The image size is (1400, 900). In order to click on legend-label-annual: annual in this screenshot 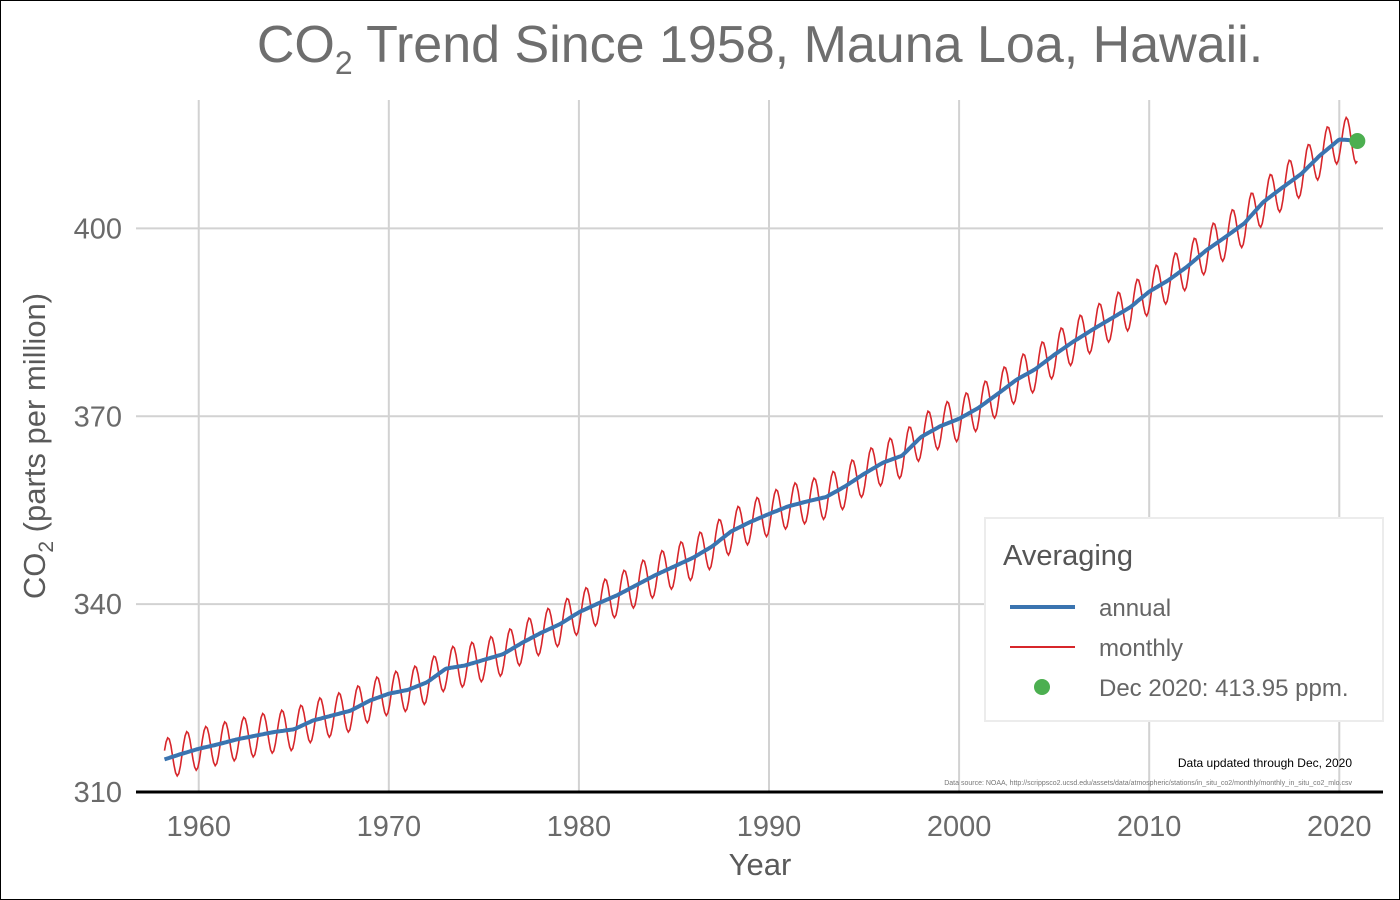, I will do `click(1135, 608)`.